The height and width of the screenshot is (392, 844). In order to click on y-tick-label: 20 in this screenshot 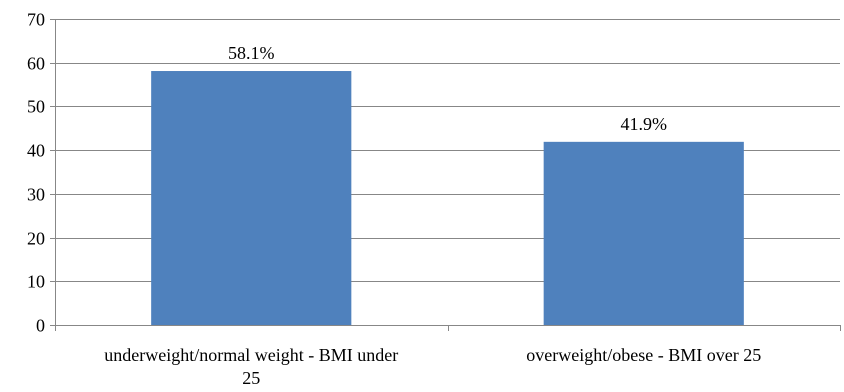, I will do `click(36, 239)`.